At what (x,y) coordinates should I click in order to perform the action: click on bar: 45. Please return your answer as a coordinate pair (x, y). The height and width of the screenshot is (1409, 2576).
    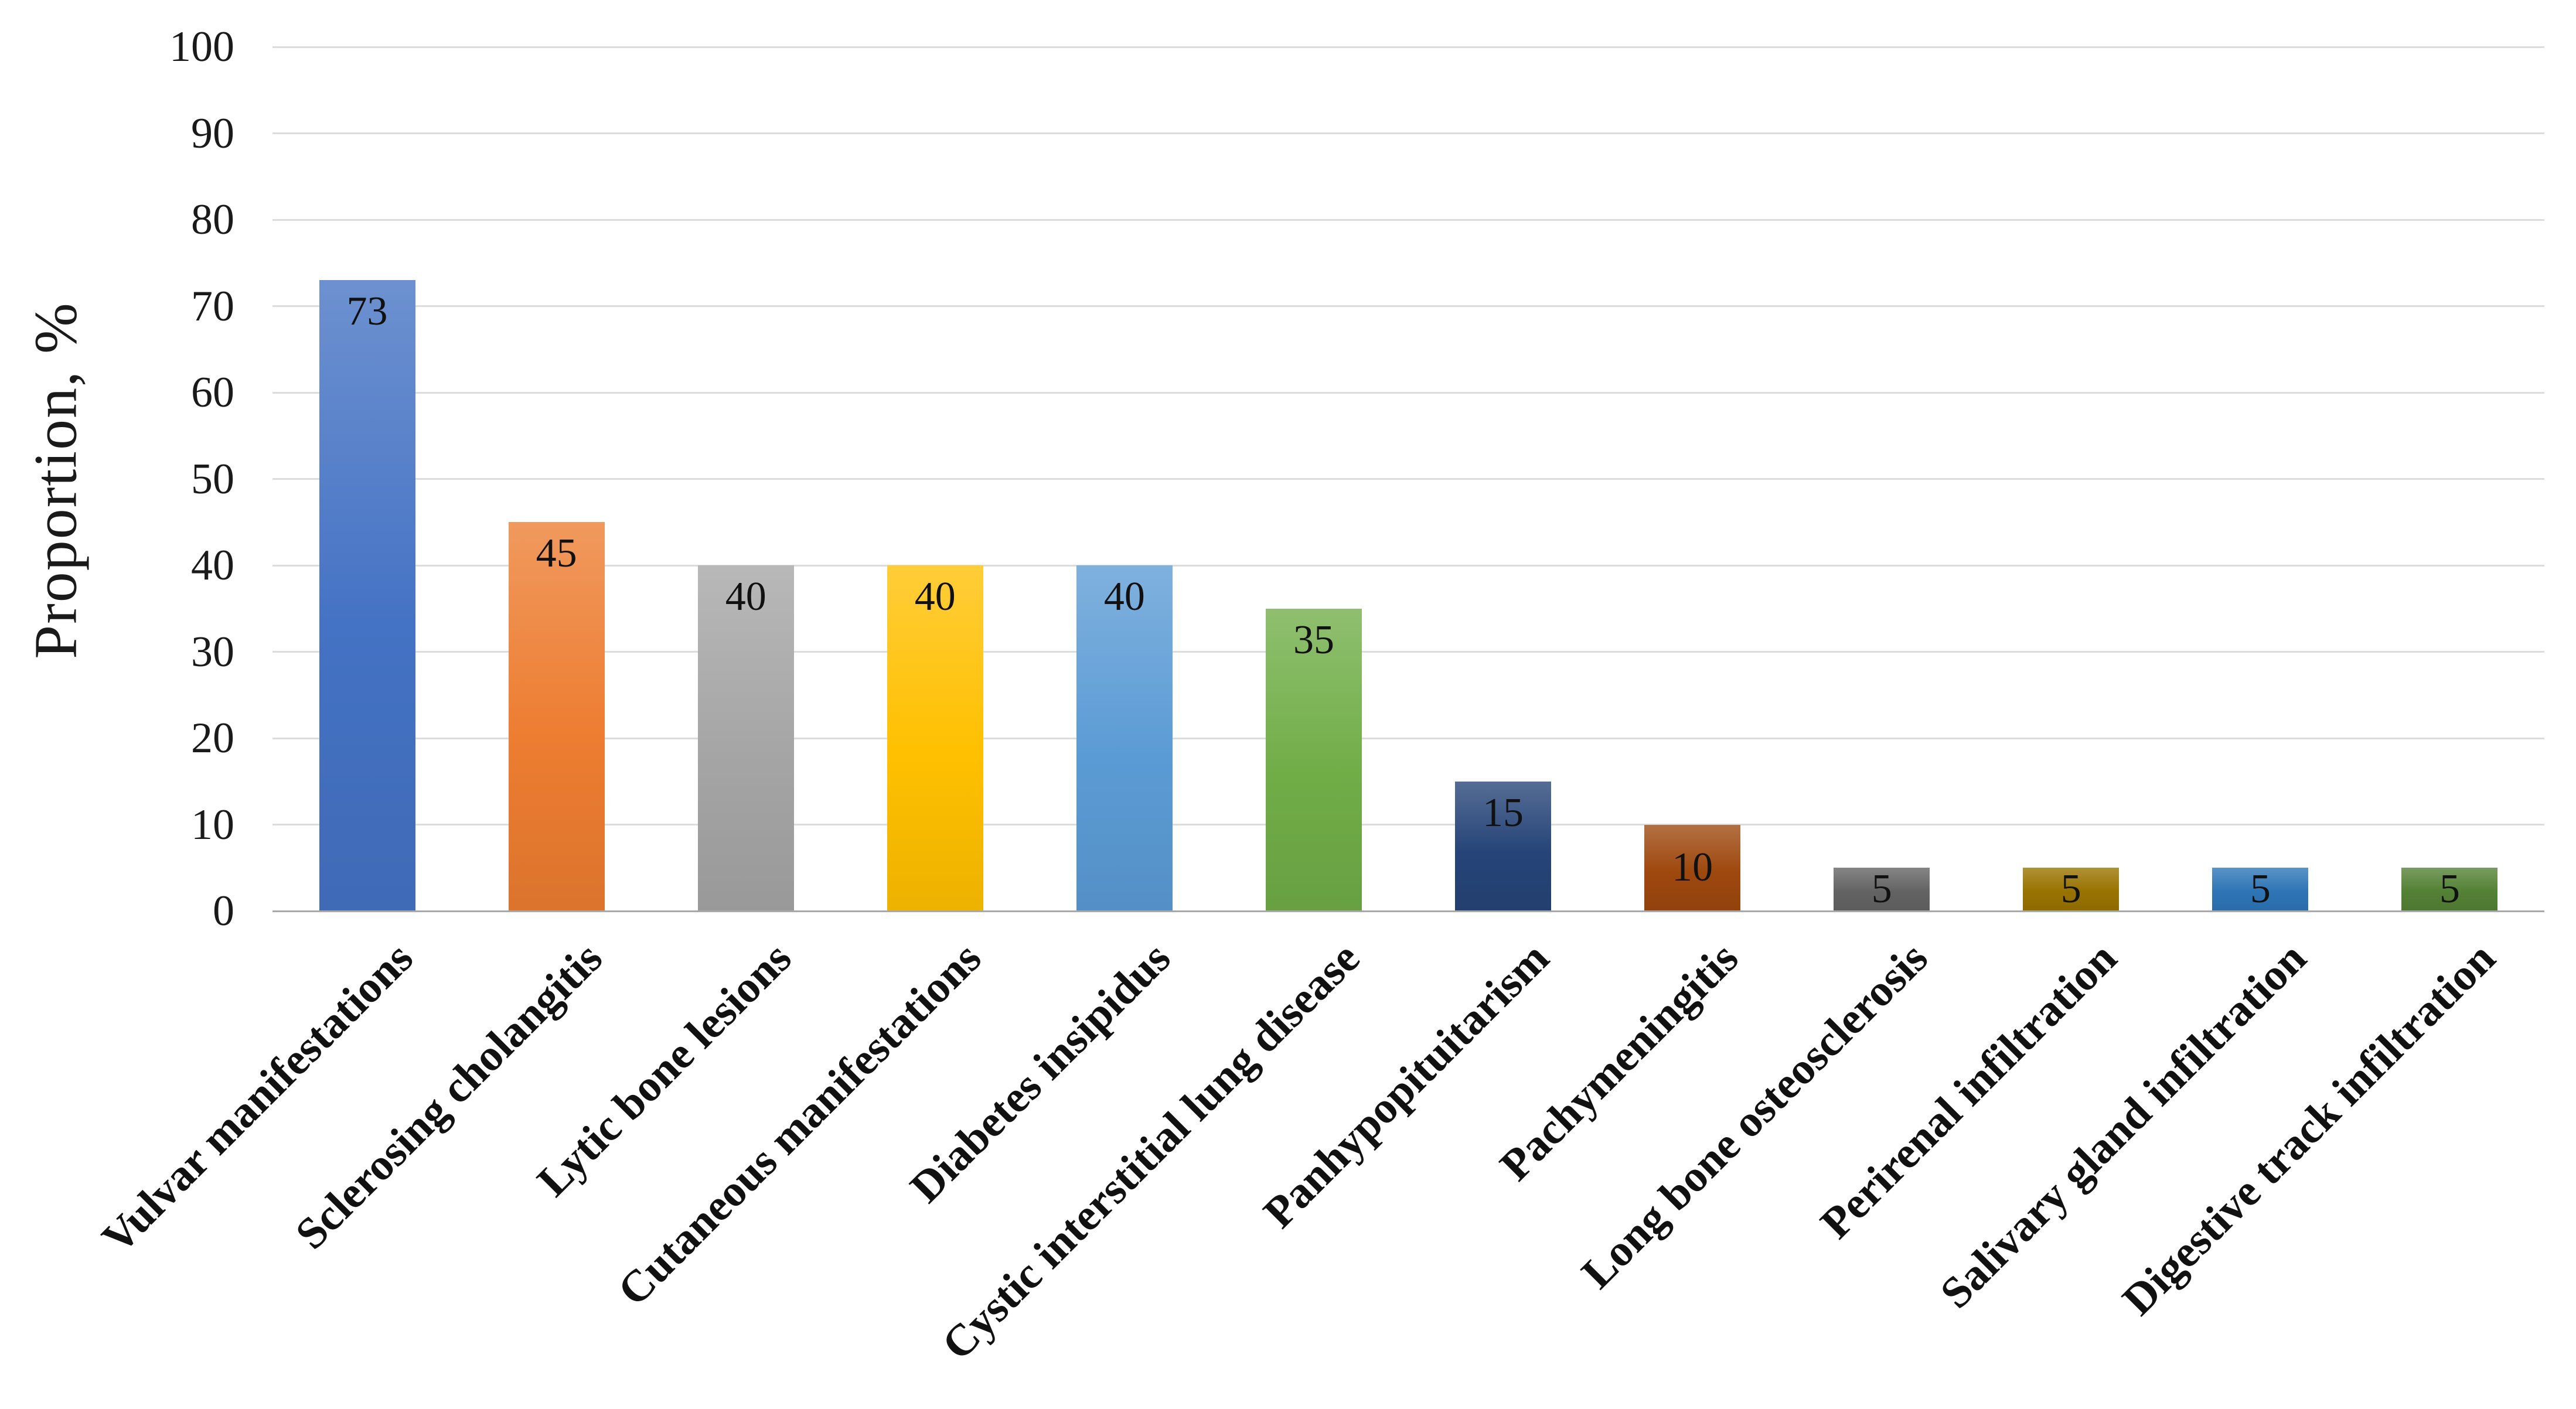
    Looking at the image, I should click on (556, 716).